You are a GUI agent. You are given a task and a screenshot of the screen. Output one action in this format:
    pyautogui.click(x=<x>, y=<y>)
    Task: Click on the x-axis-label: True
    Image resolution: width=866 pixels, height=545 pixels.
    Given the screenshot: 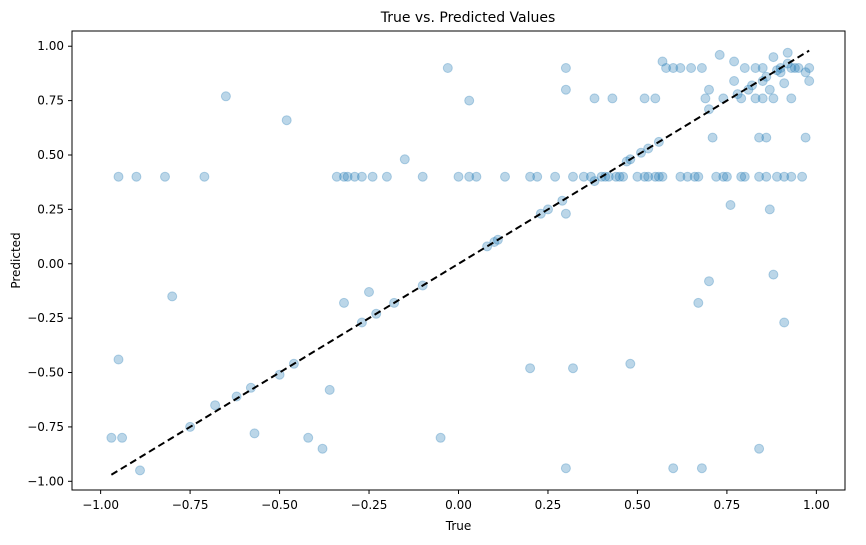 What is the action you would take?
    pyautogui.click(x=458, y=526)
    